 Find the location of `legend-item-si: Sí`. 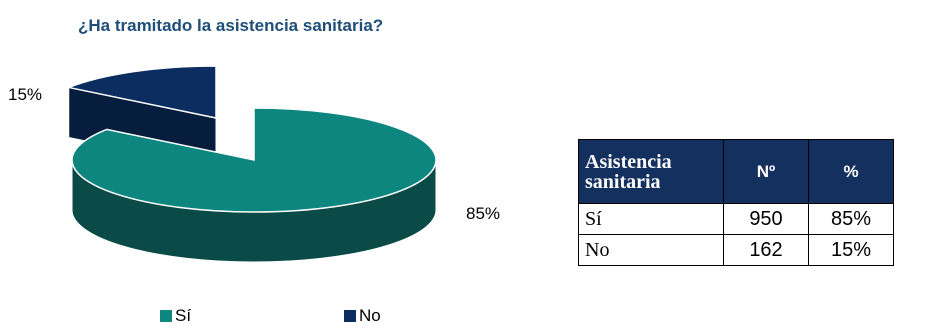

legend-item-si: Sí is located at coordinates (175, 316).